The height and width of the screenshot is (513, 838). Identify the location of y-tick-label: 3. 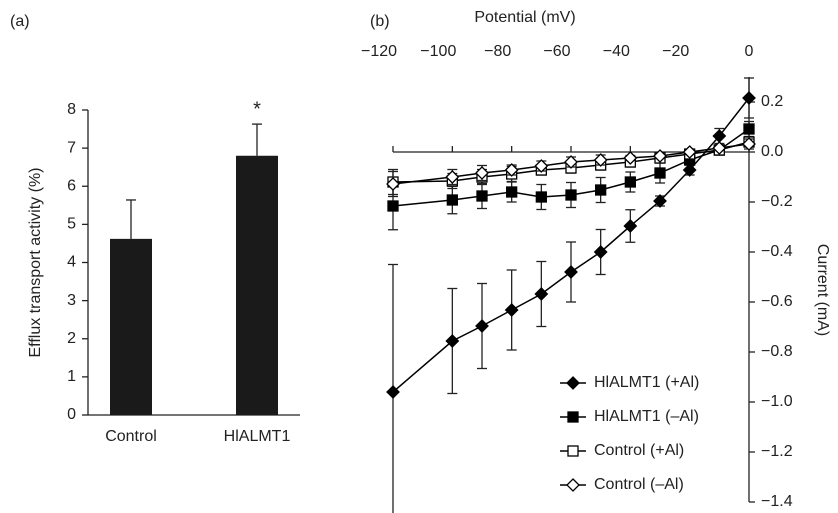
(71, 300).